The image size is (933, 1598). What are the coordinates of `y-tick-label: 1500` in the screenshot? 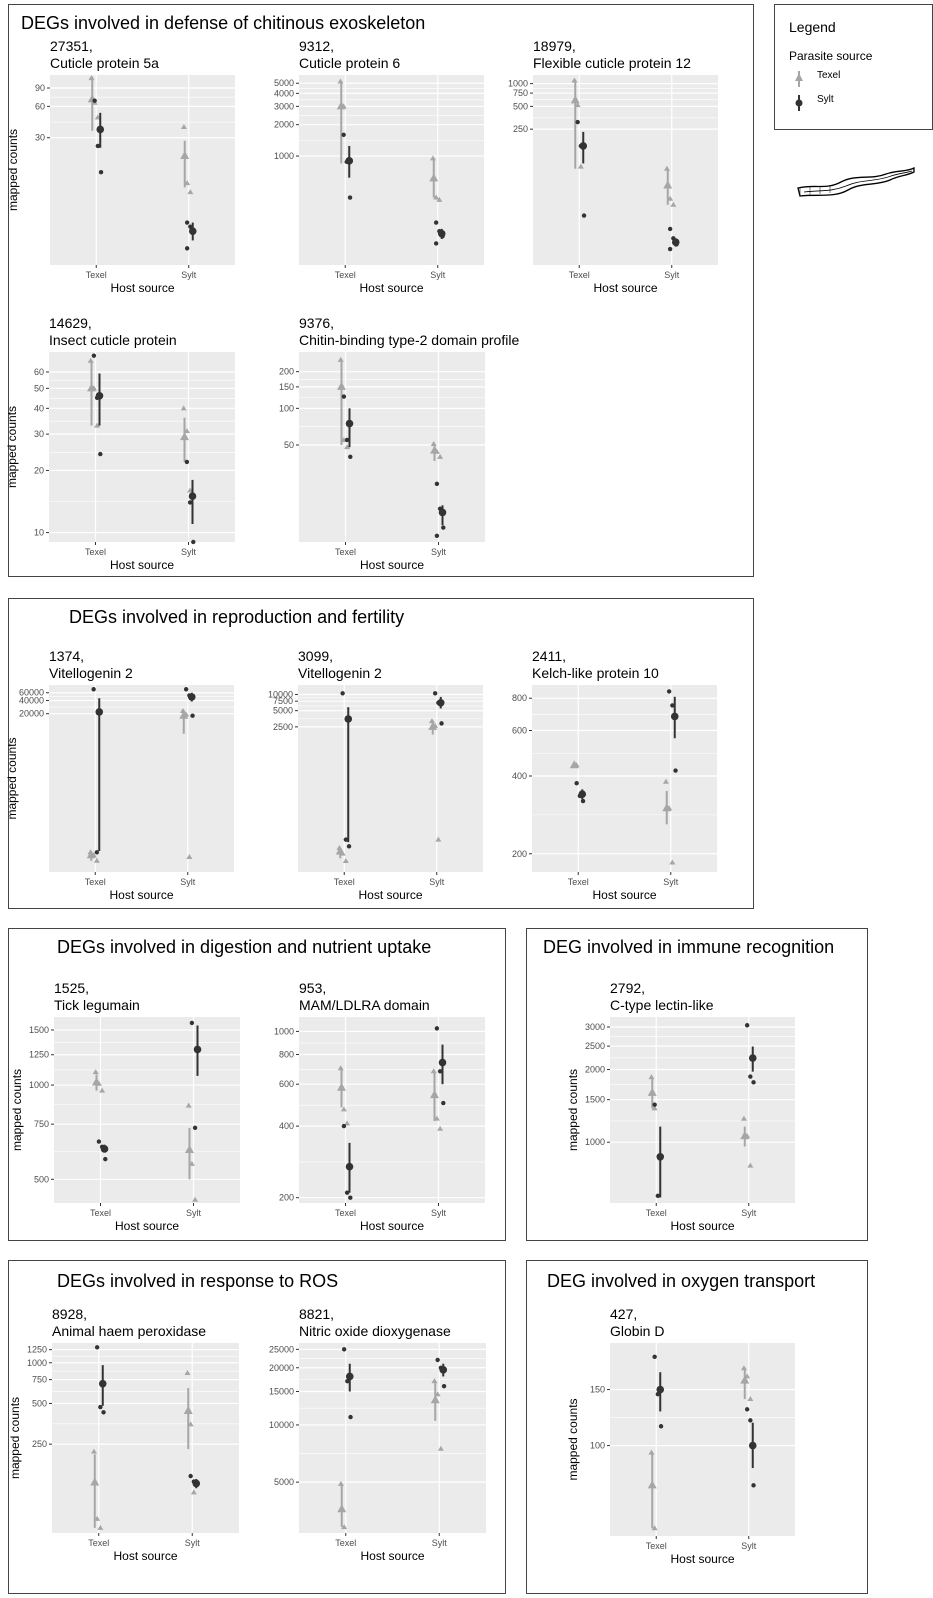 It's located at (595, 1100).